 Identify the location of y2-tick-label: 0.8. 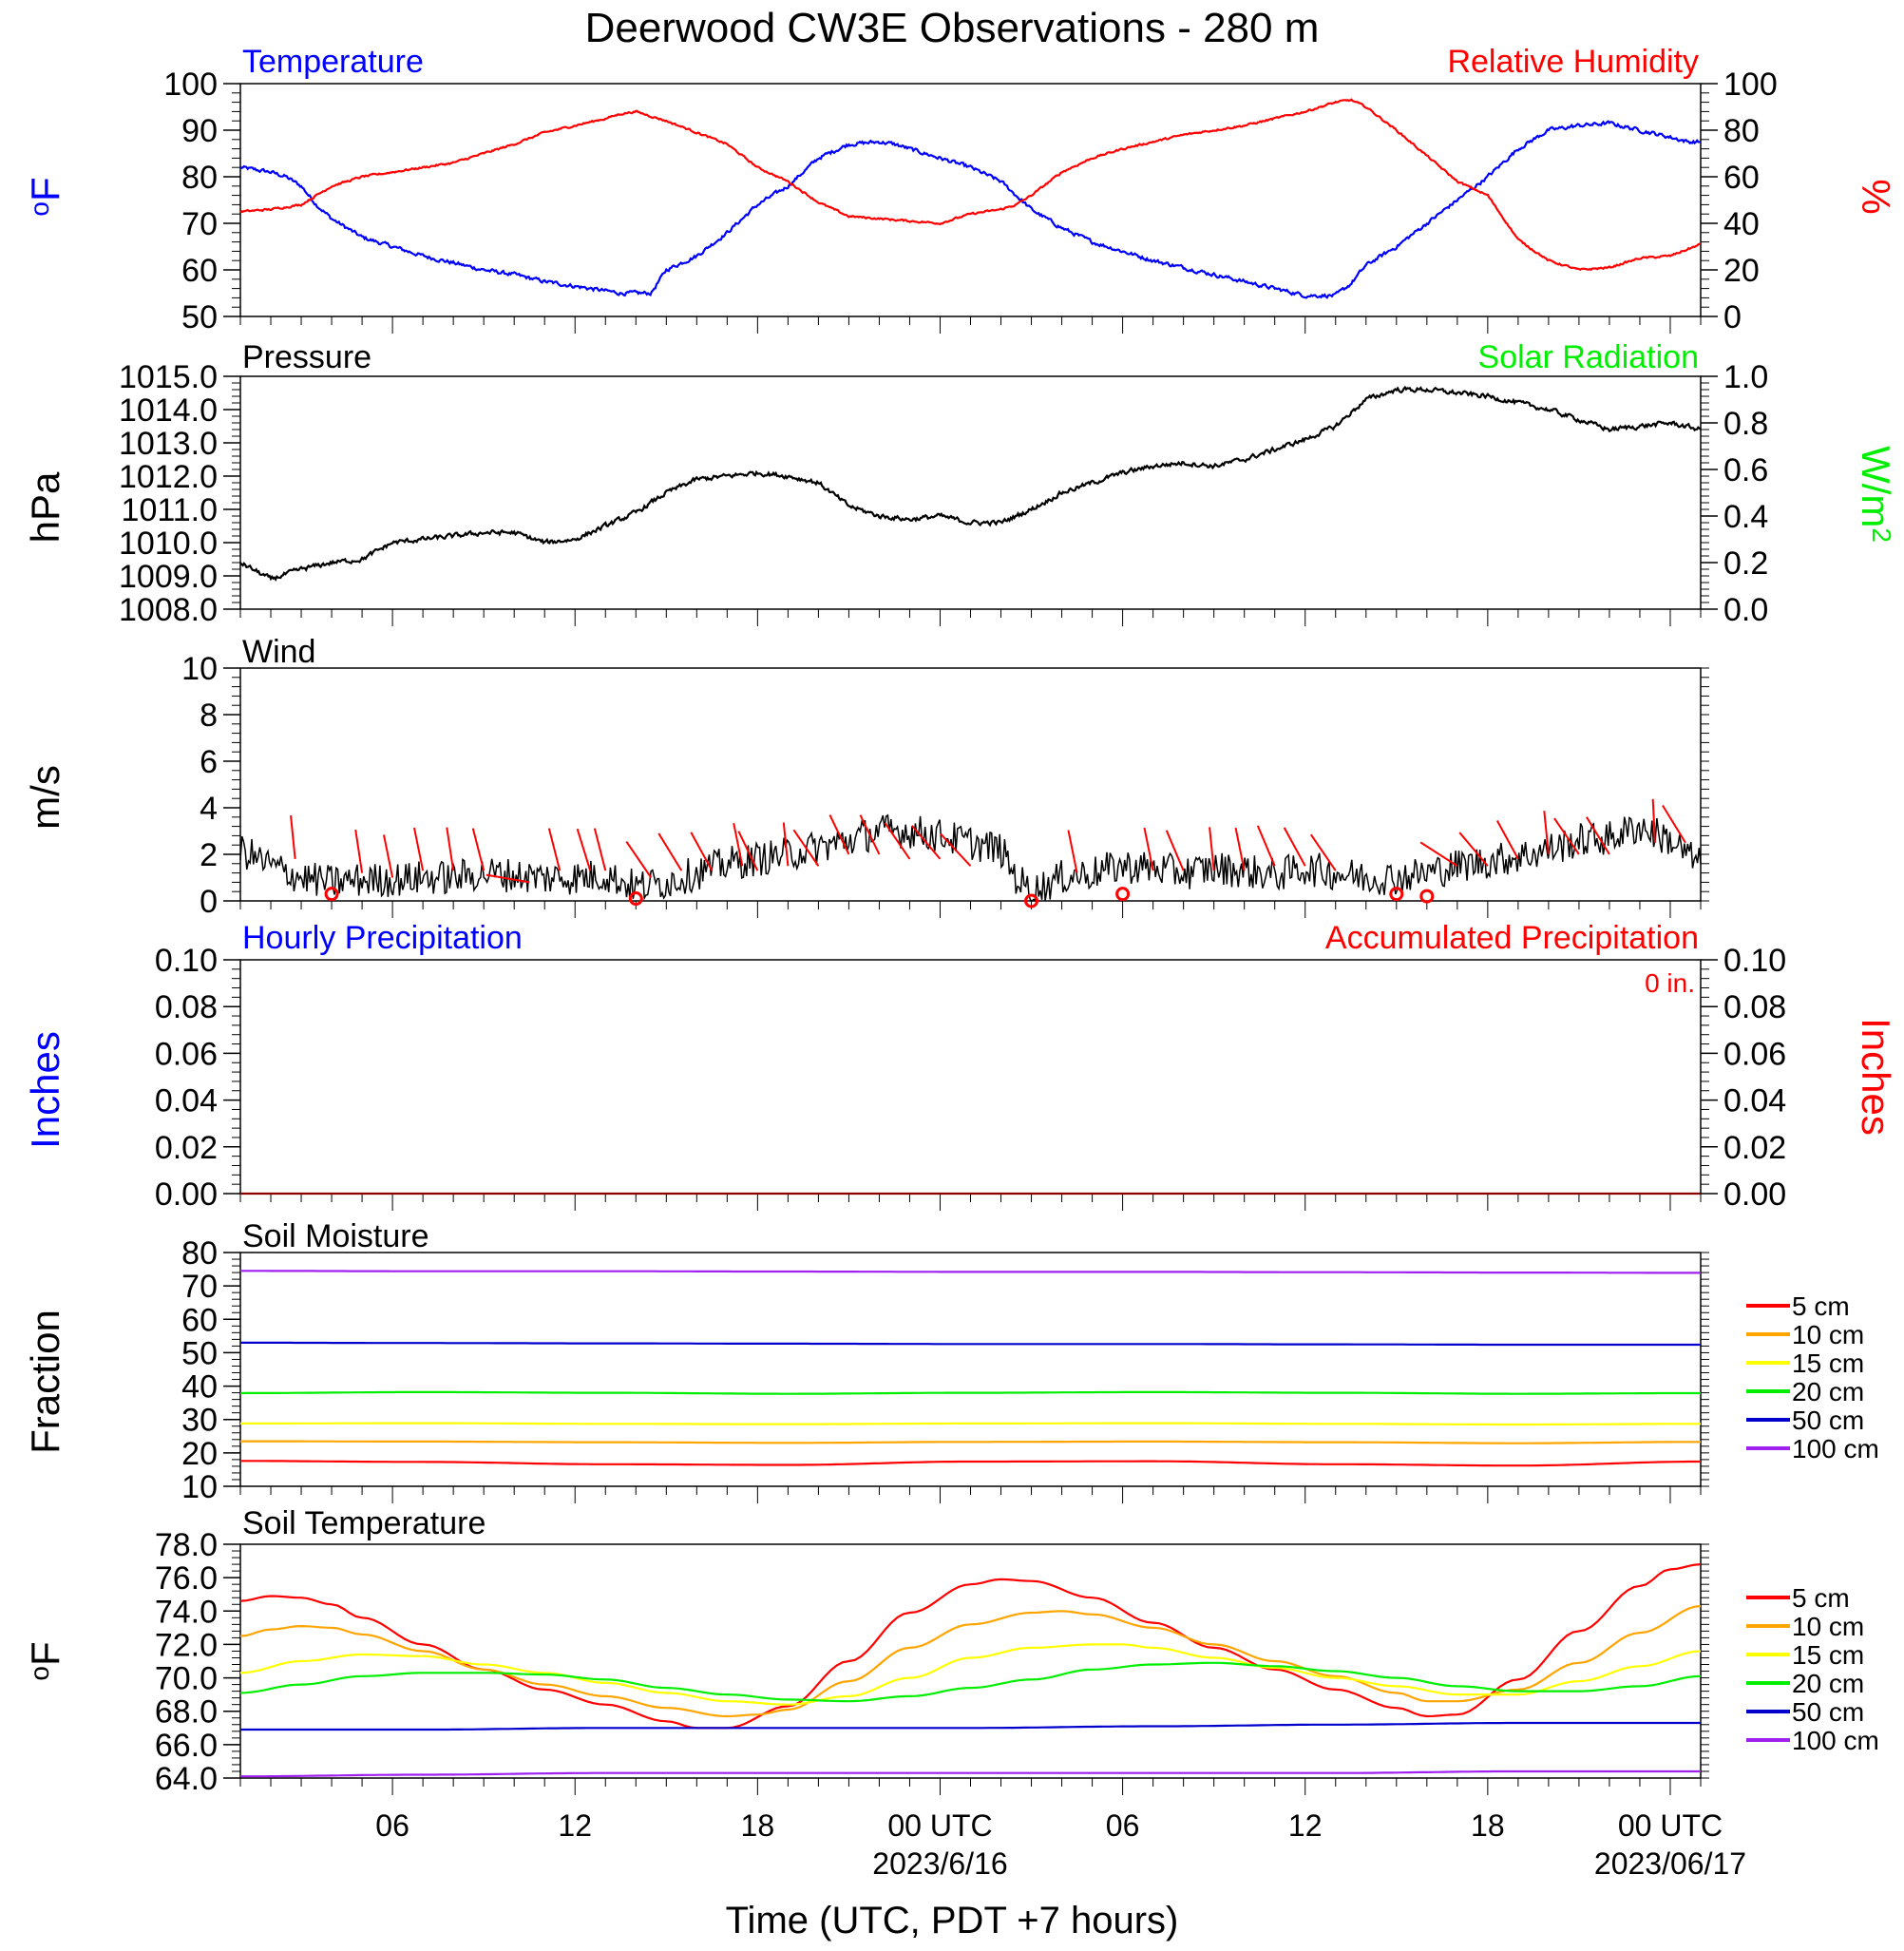
(1746, 424).